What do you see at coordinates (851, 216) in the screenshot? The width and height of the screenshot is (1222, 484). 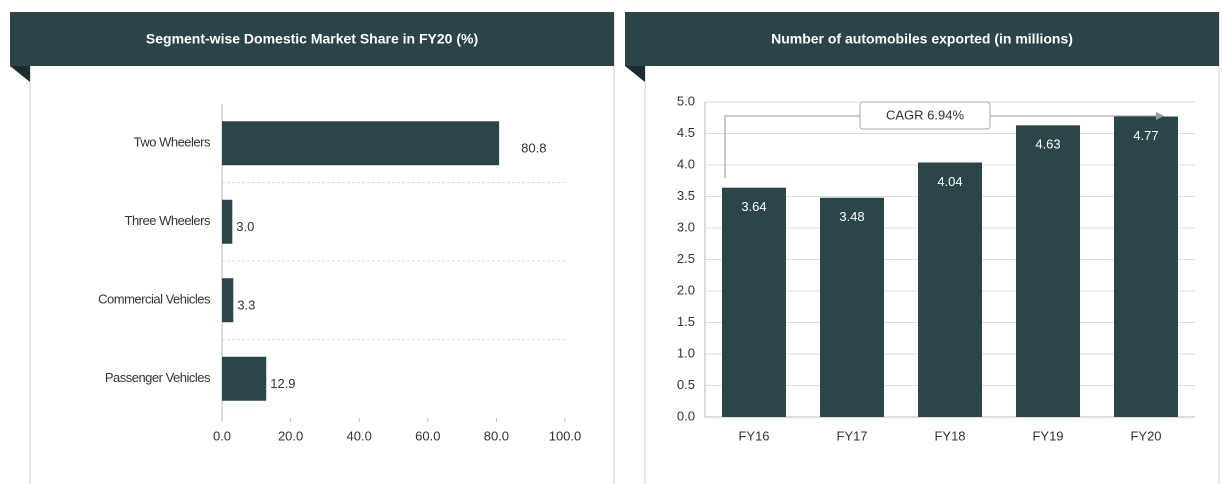 I see `data-label: 3.48` at bounding box center [851, 216].